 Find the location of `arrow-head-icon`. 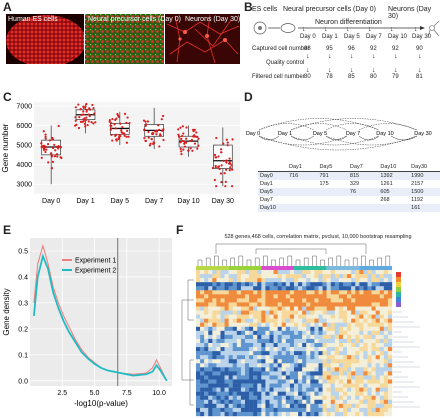

arrow-head-icon is located at coordinates (422, 28).